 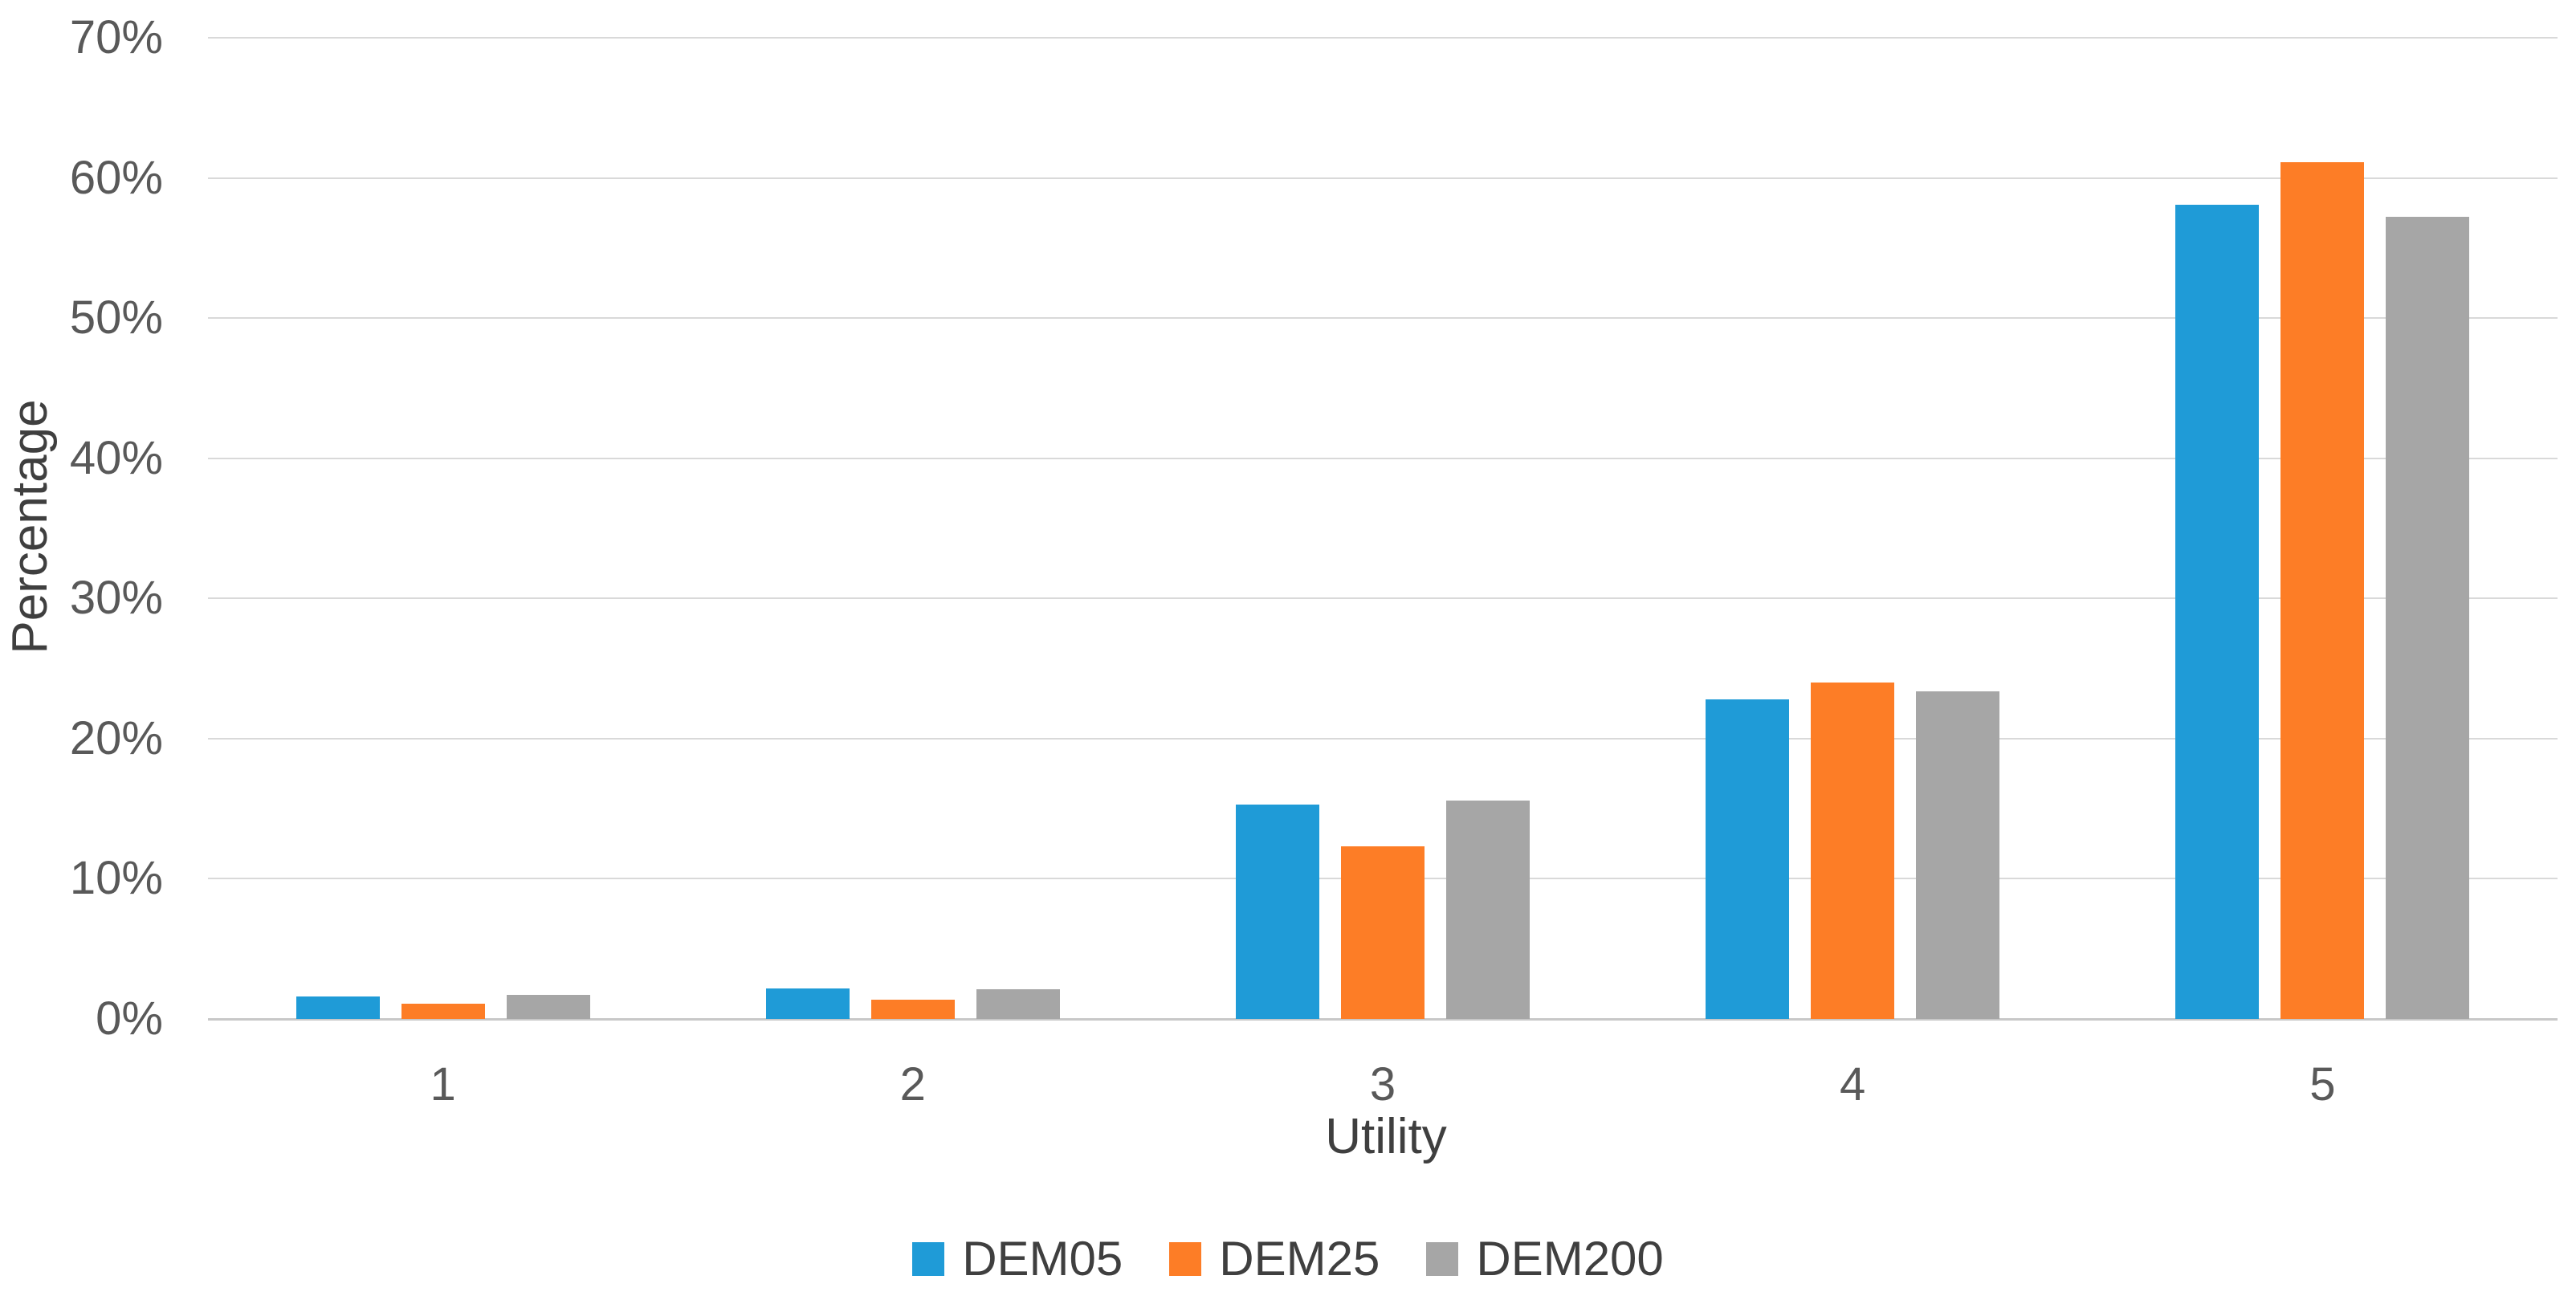 What do you see at coordinates (1018, 1004) in the screenshot?
I see `bar-DEM200-cat2` at bounding box center [1018, 1004].